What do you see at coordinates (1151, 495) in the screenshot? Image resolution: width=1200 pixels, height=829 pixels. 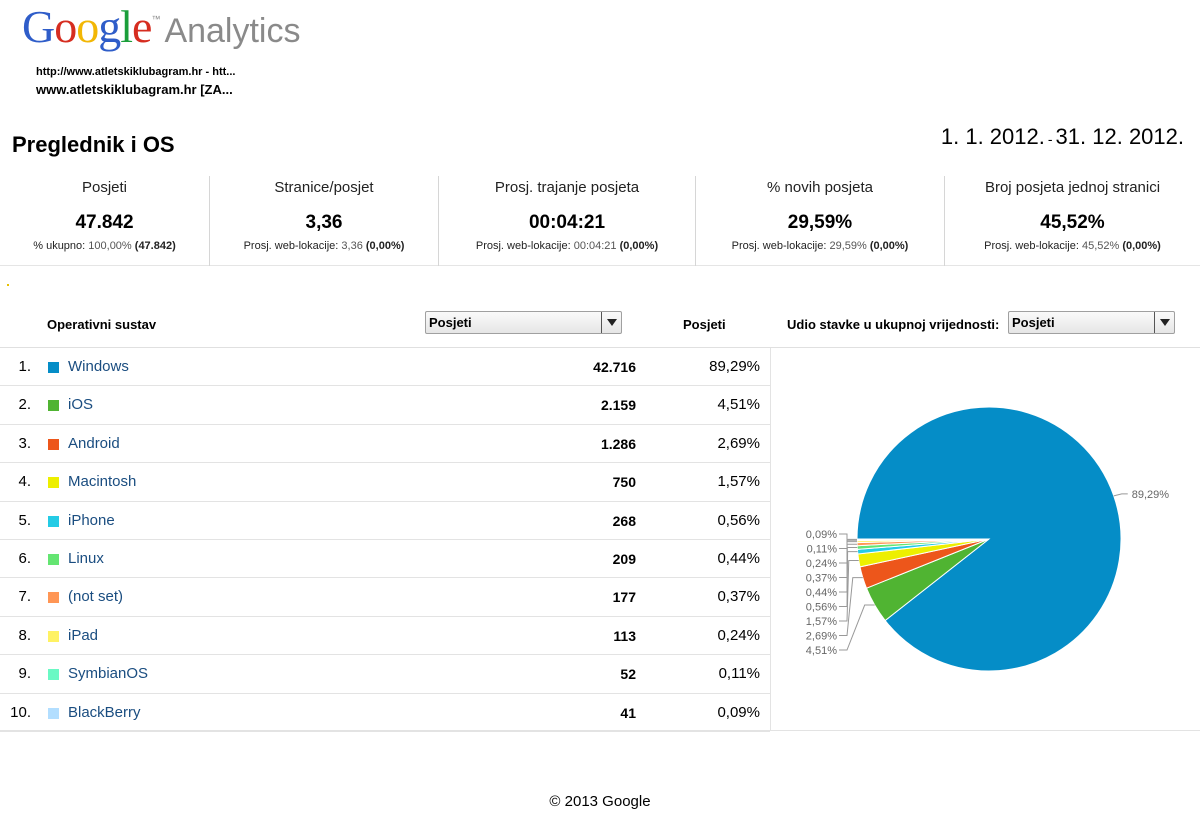 I see `pie-data-label: 89,29%` at bounding box center [1151, 495].